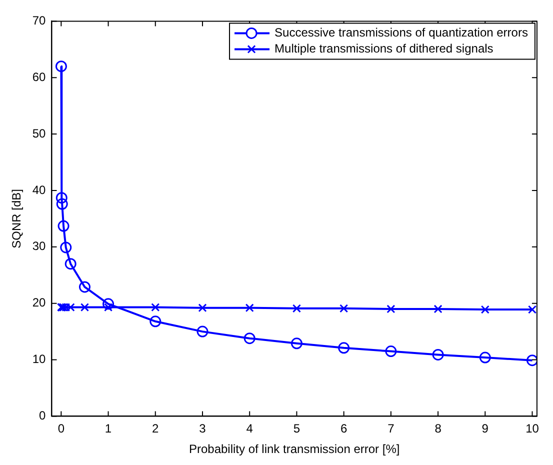 The height and width of the screenshot is (465, 553). Describe the element at coordinates (384, 49) in the screenshot. I see `legend-label: Multiple transmissions of dithered signals` at that location.